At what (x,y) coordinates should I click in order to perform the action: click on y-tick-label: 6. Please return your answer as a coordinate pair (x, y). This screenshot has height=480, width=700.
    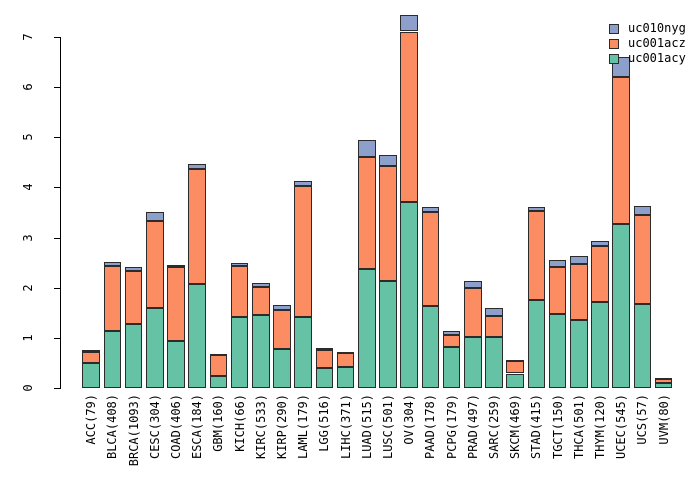
    Looking at the image, I should click on (28, 87).